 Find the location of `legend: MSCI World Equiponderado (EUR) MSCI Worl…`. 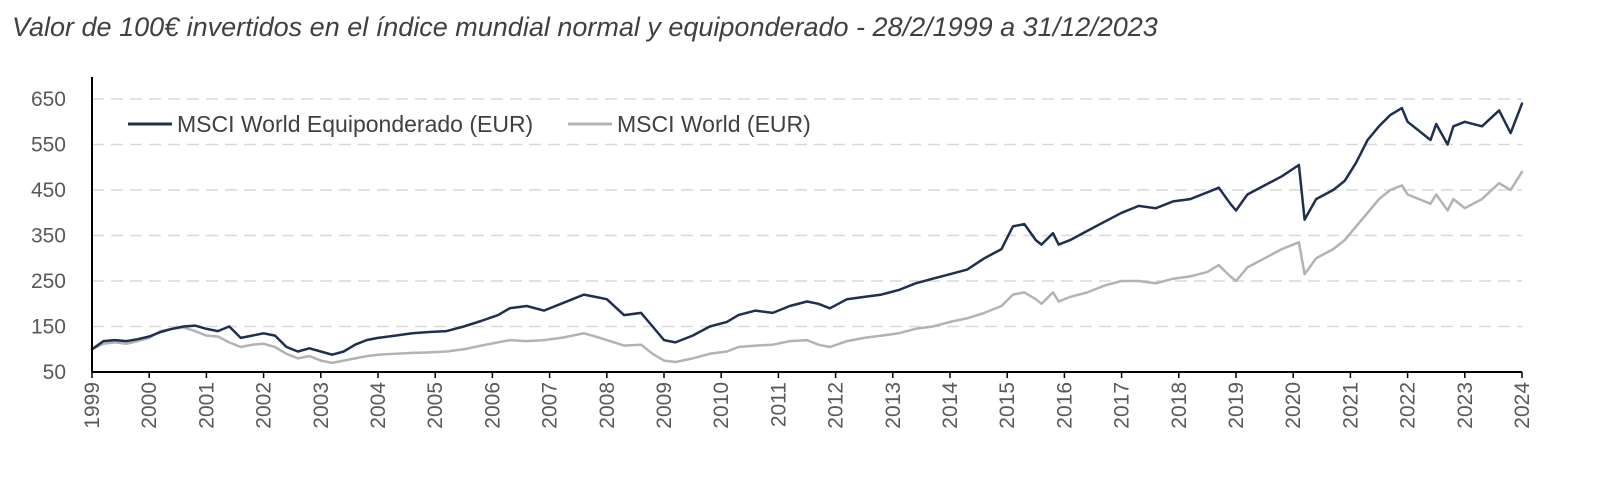

legend: MSCI World Equiponderado (EUR) MSCI Worl… is located at coordinates (469, 124).